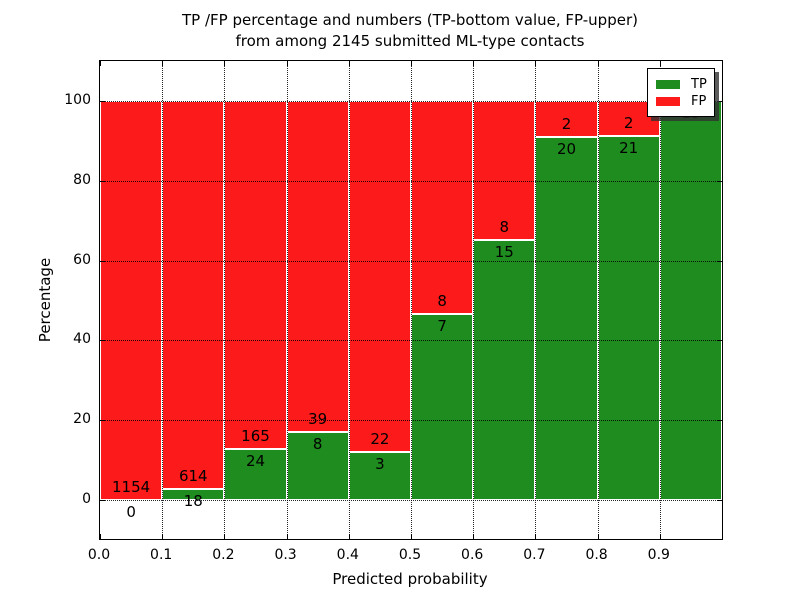 The image size is (800, 600). What do you see at coordinates (699, 101) in the screenshot?
I see `legend-label-fp: FP` at bounding box center [699, 101].